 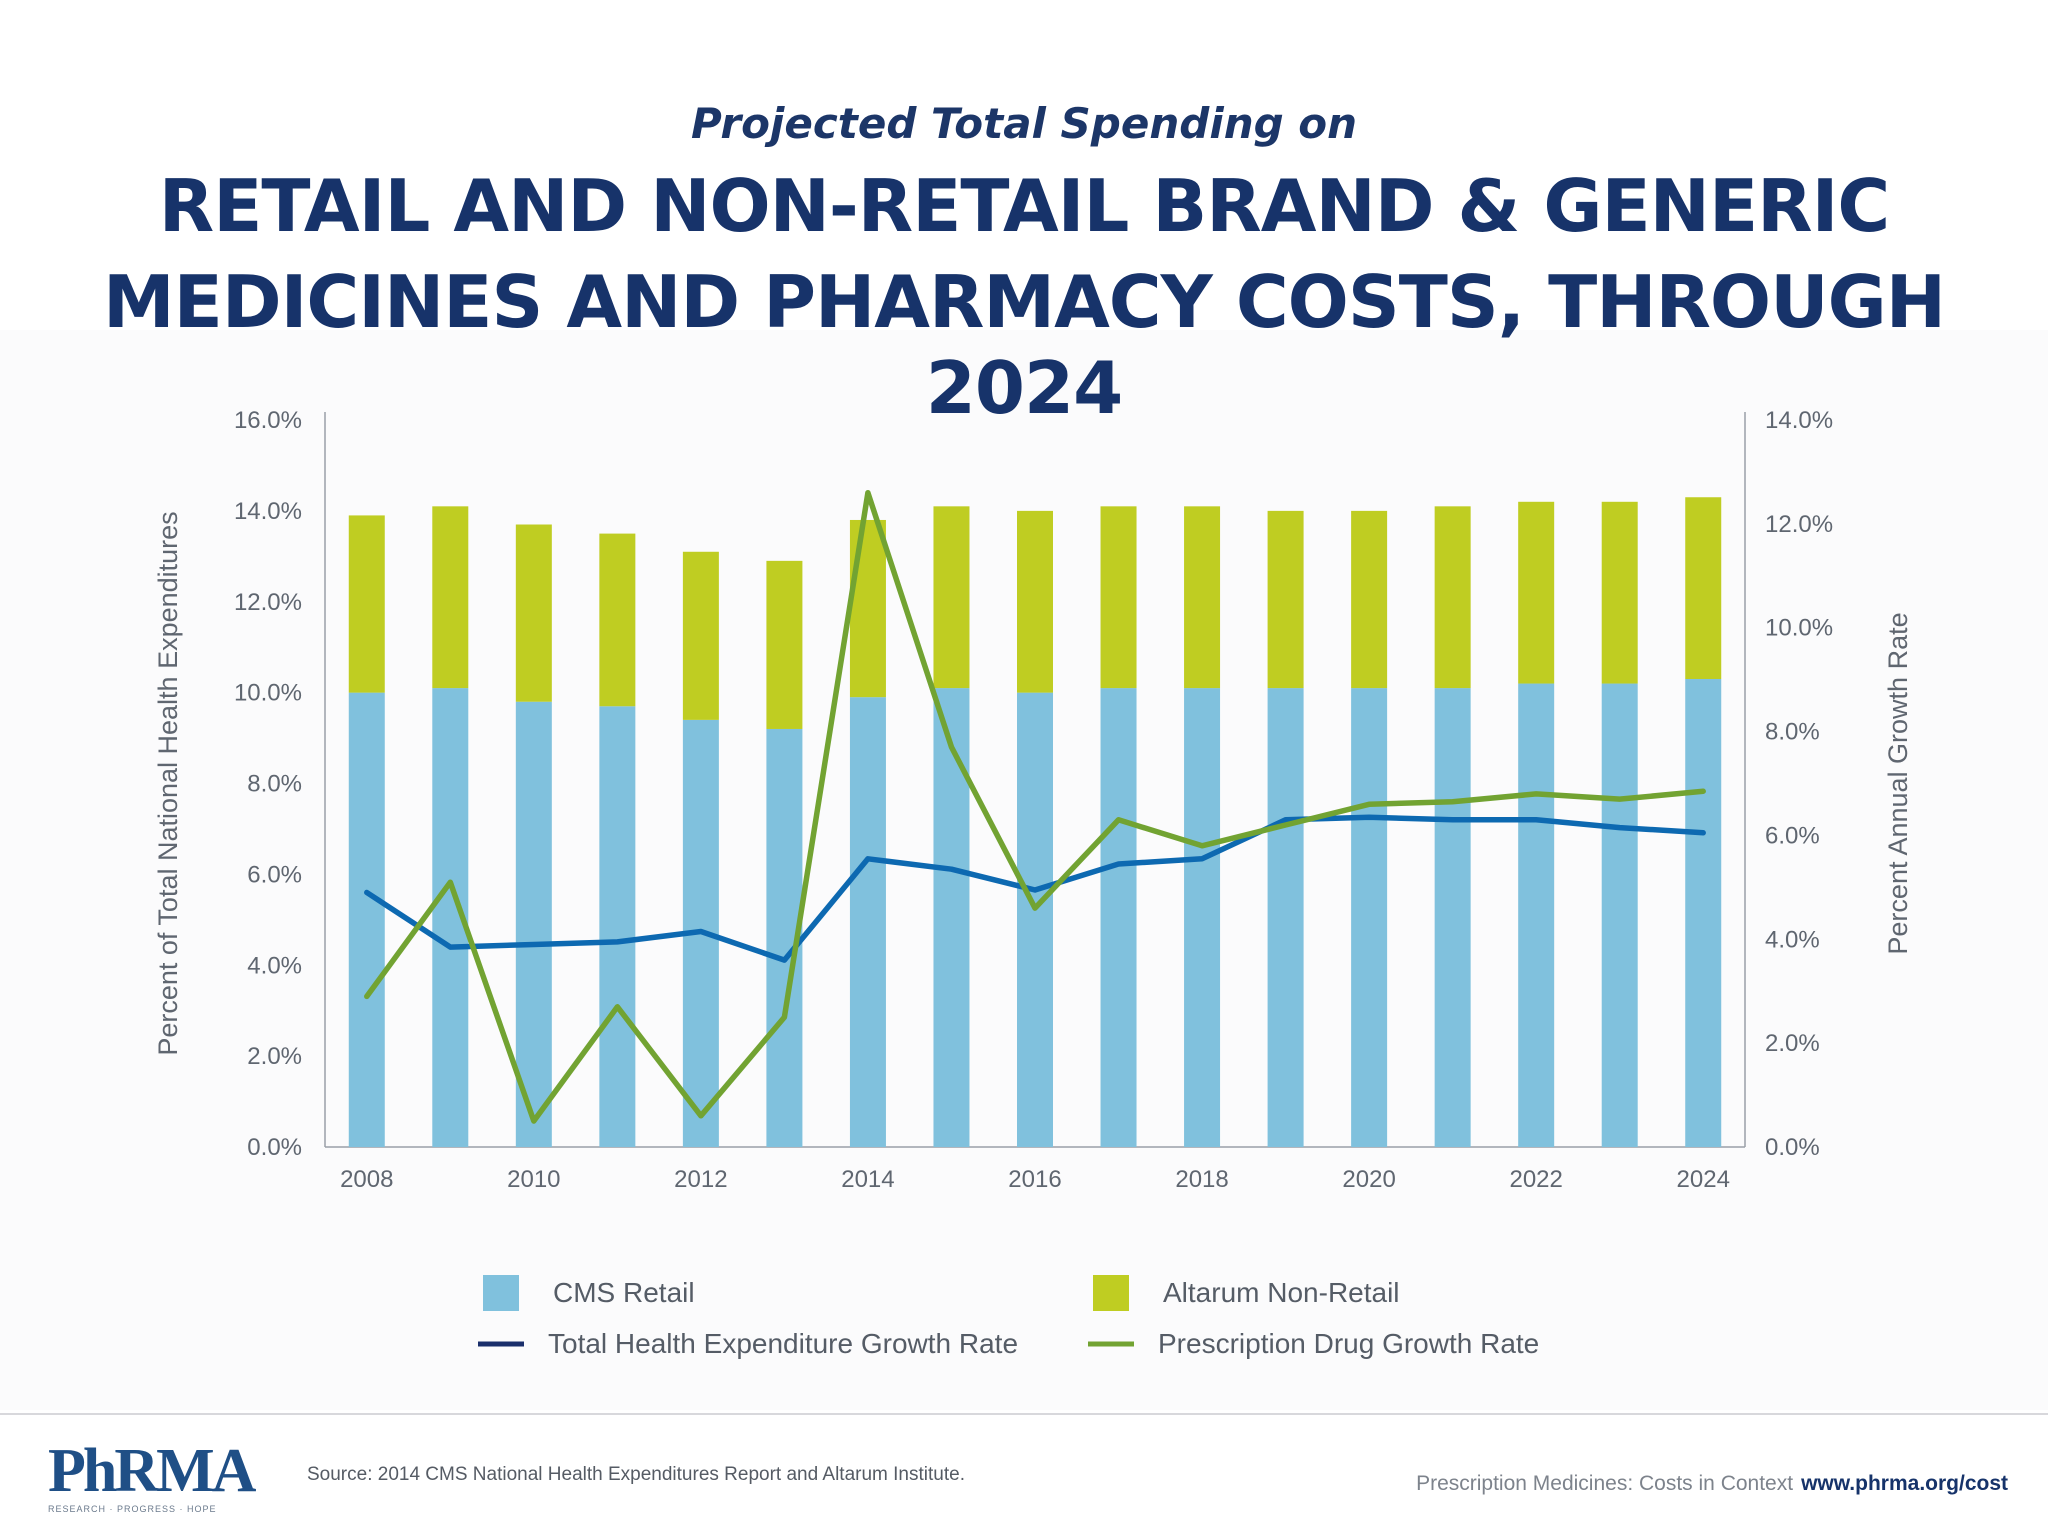 What do you see at coordinates (268, 511) in the screenshot?
I see `y-left-tick-label: 14.0%` at bounding box center [268, 511].